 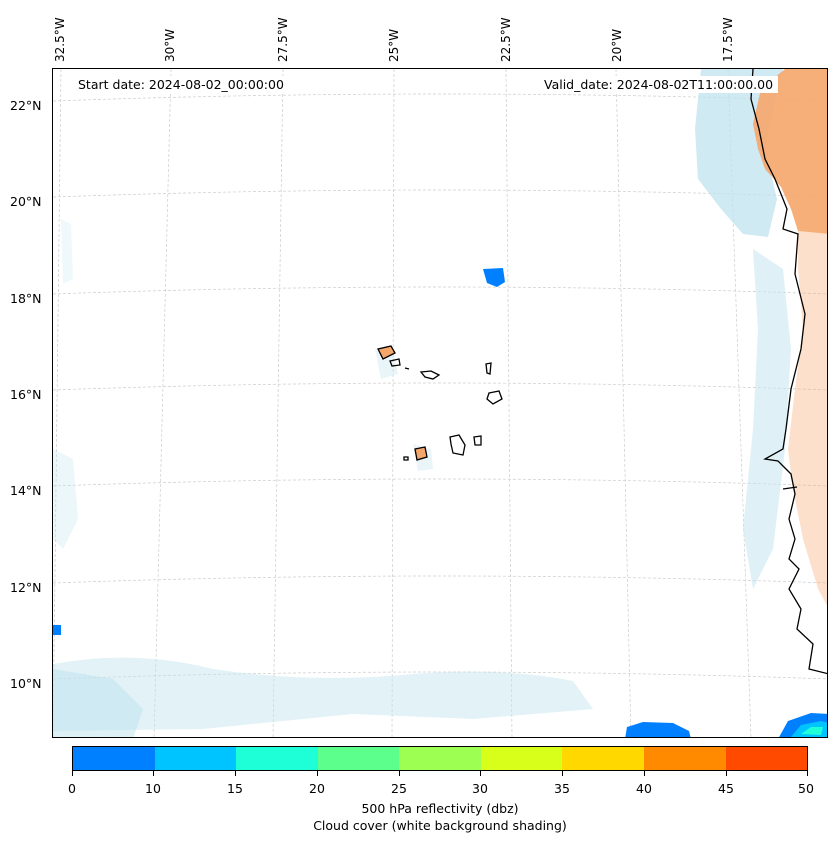 What do you see at coordinates (72, 788) in the screenshot?
I see `cb-ticklabel-0: 0` at bounding box center [72, 788].